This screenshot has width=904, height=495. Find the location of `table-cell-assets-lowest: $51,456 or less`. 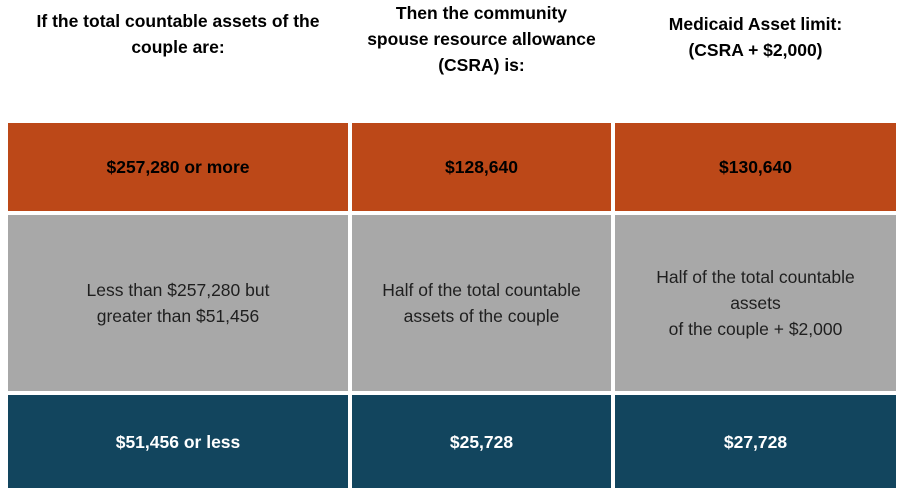

table-cell-assets-lowest: $51,456 or less is located at coordinates (178, 441).